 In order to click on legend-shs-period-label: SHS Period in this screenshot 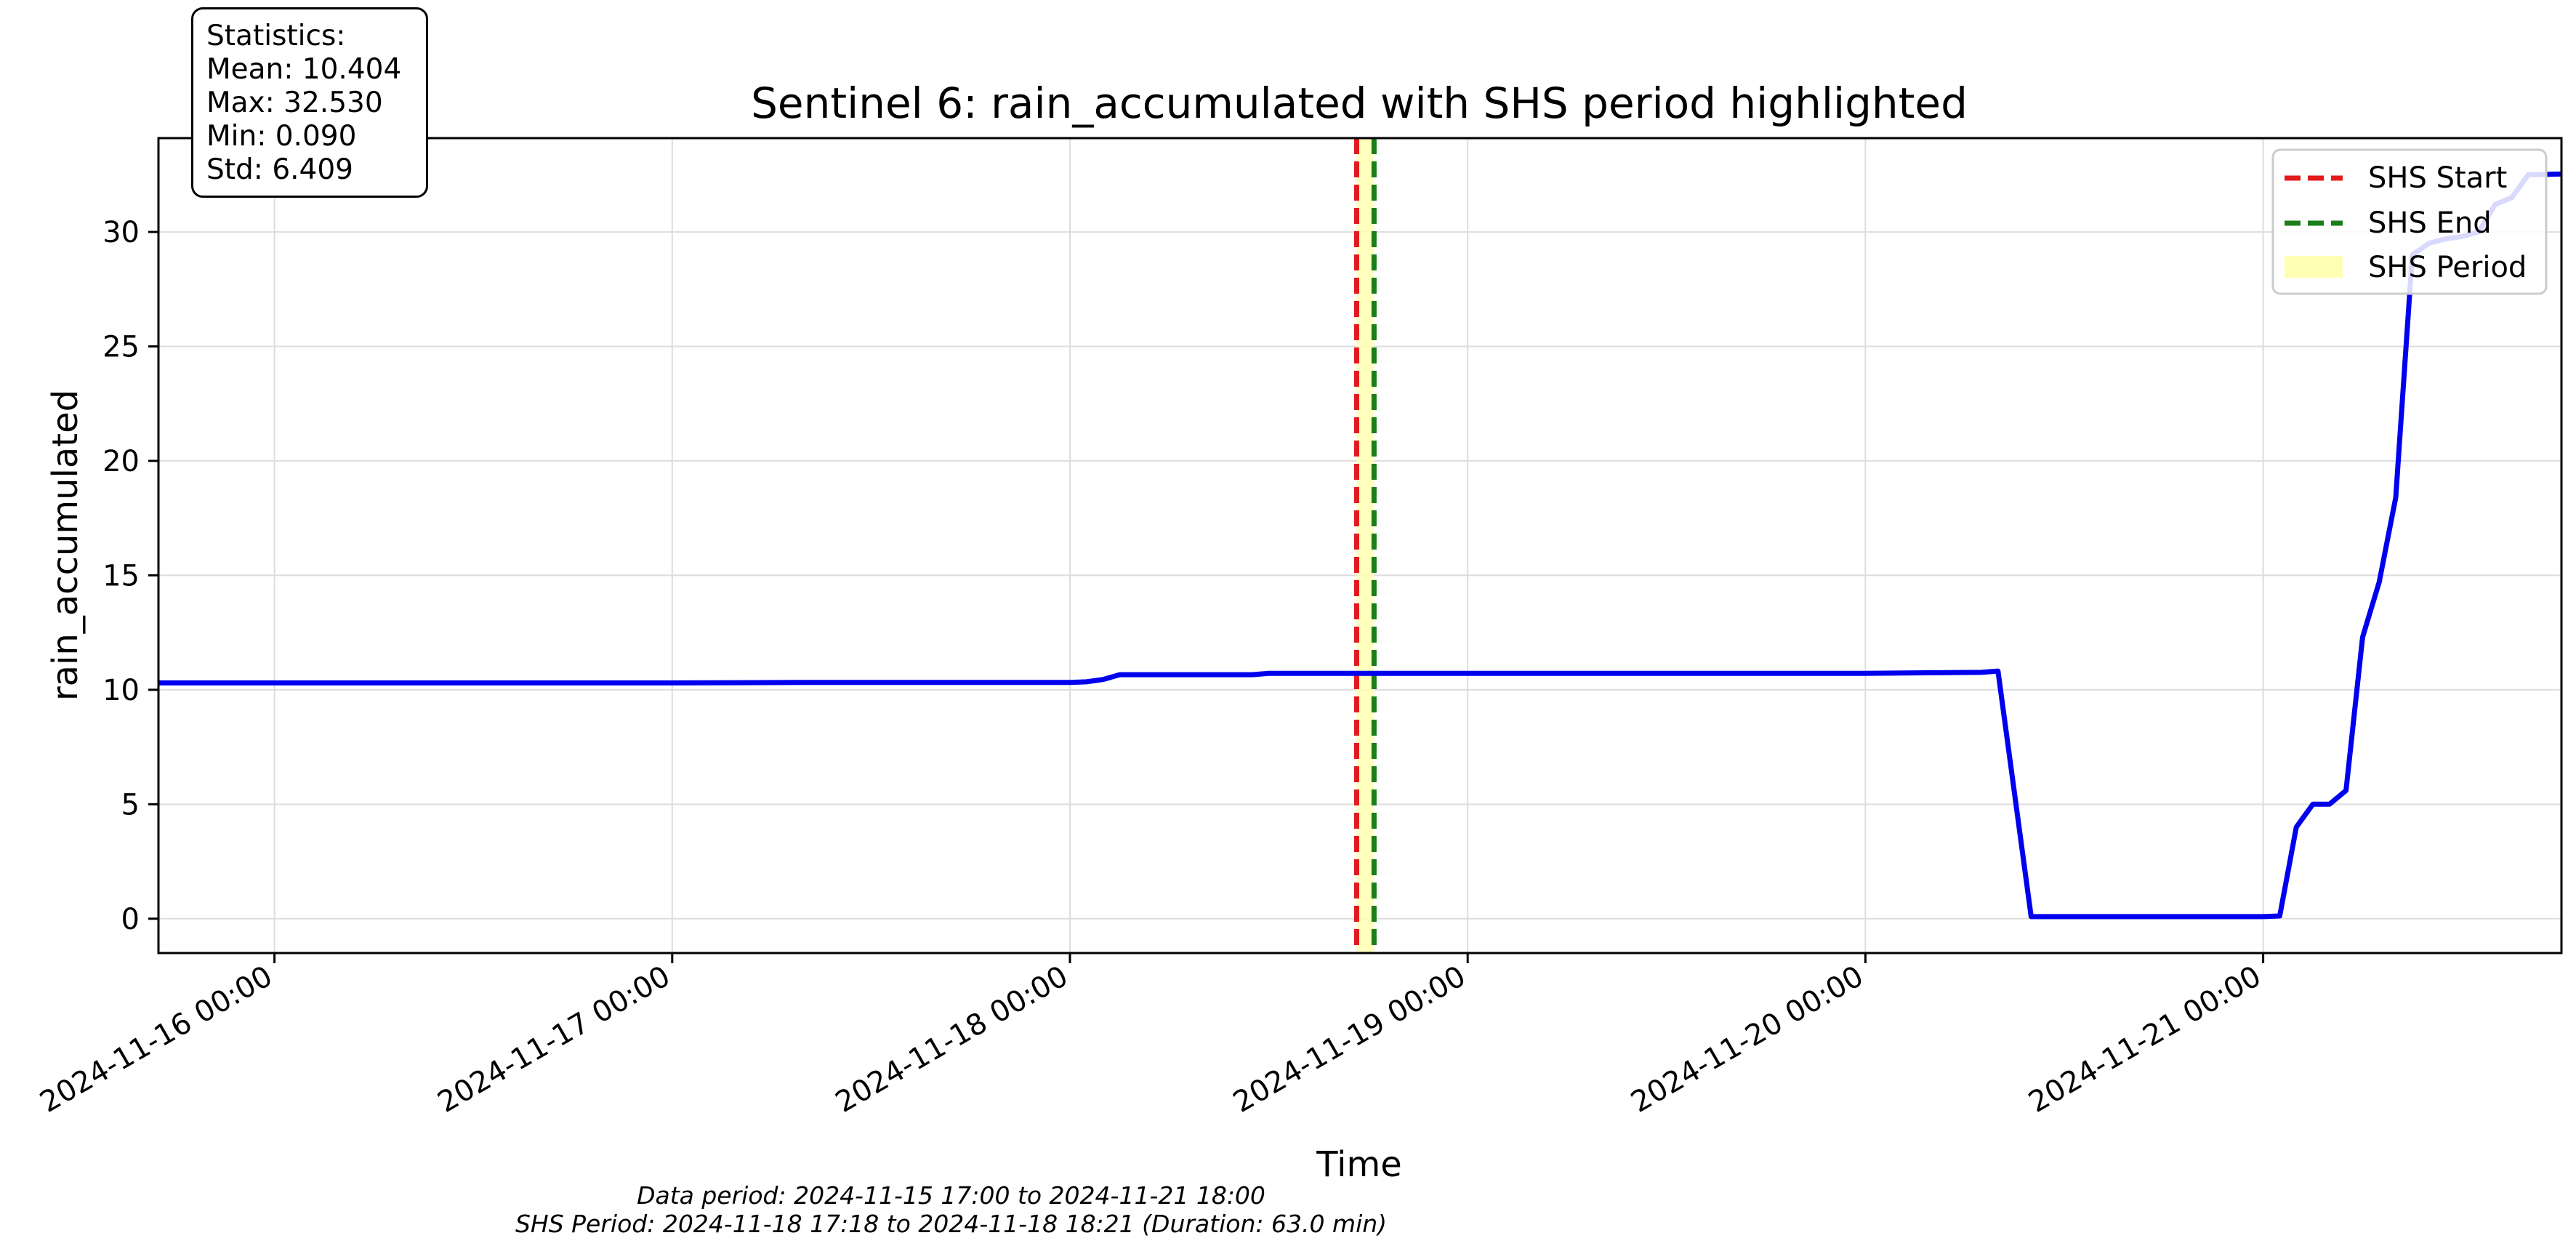, I will do `click(2447, 267)`.